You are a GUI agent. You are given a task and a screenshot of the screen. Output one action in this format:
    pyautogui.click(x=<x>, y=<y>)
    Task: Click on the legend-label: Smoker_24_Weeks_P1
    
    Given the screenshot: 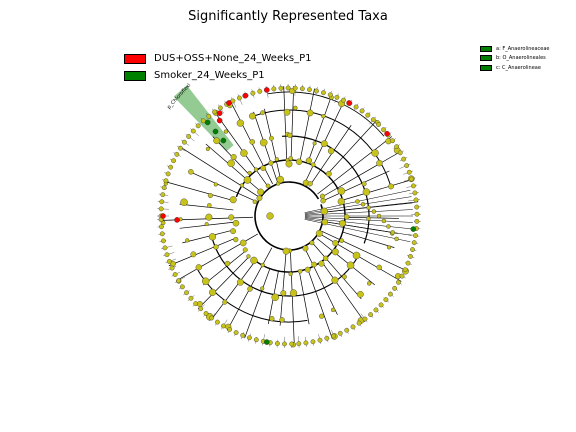 What is the action you would take?
    pyautogui.click(x=209, y=75)
    